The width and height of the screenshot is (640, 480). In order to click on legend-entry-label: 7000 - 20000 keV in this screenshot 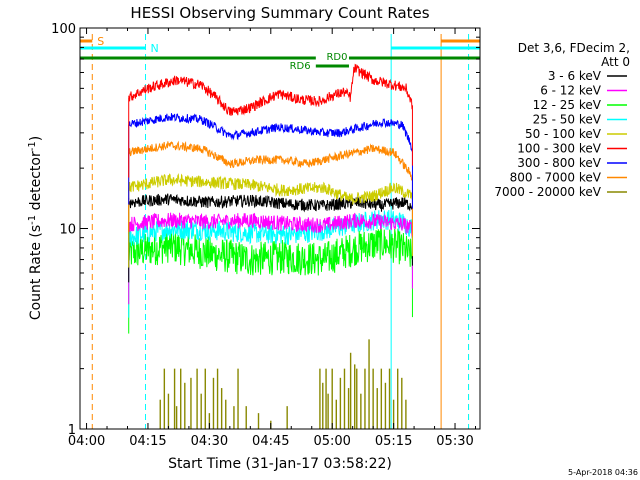, I will do `click(547, 192)`.